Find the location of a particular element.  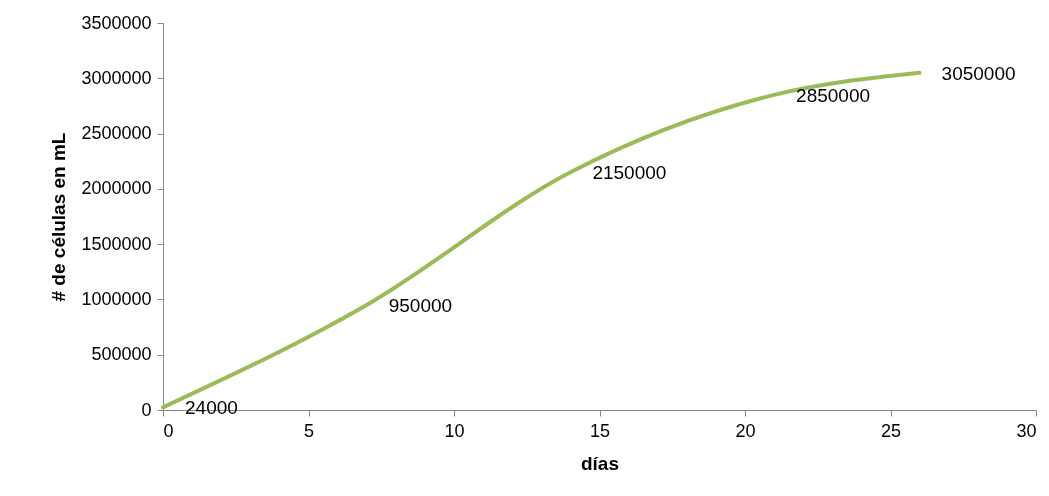

y-tick-label: 1000000 is located at coordinates (116, 298).